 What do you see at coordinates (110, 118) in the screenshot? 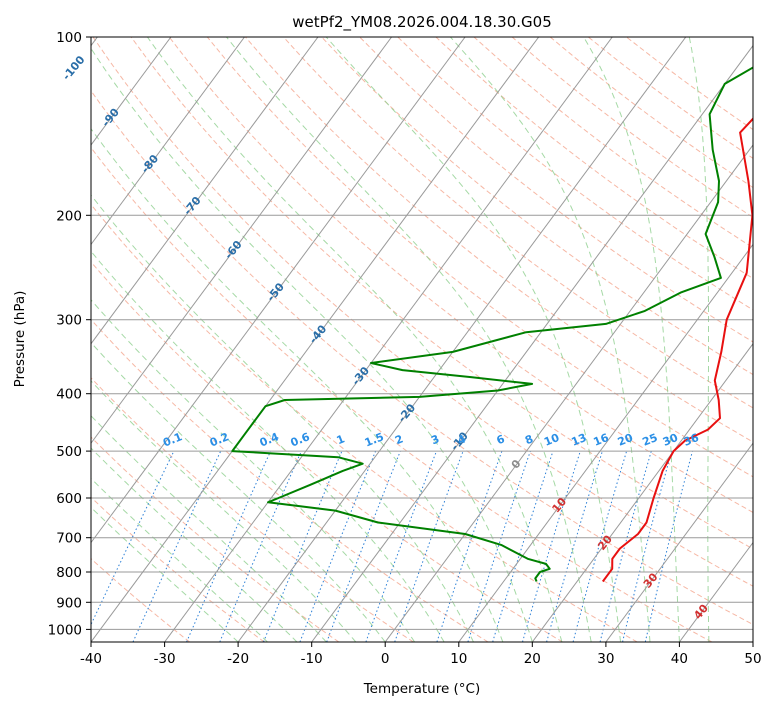
I see `isotherm-label: -90` at bounding box center [110, 118].